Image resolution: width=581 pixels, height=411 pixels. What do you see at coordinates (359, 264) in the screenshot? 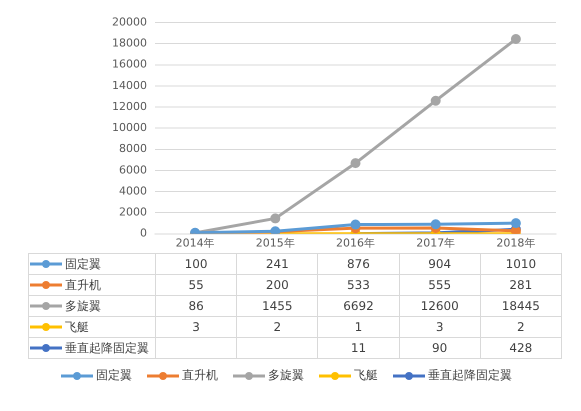
I see `data-label: 876` at bounding box center [359, 264].